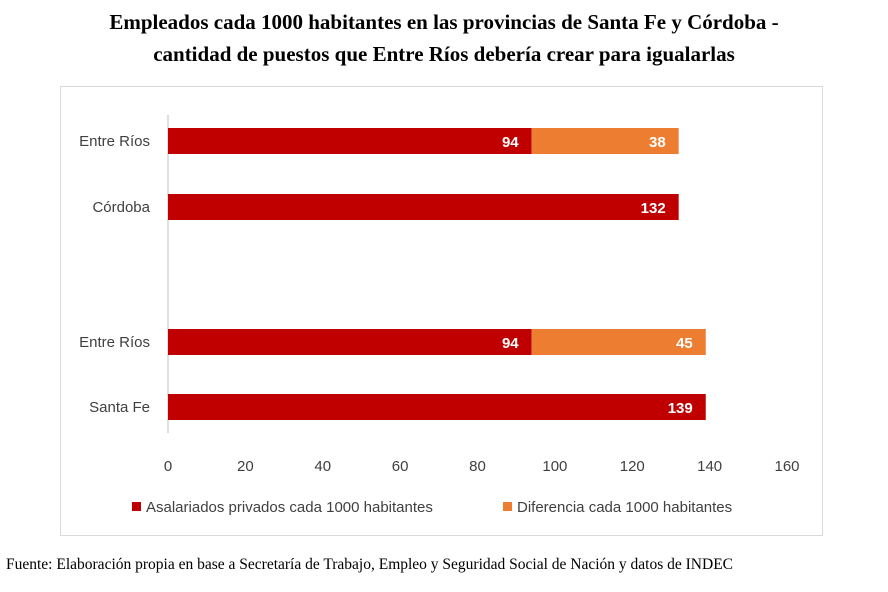 This screenshot has height=592, width=888. What do you see at coordinates (121, 207) in the screenshot?
I see `category-label: Córdoba` at bounding box center [121, 207].